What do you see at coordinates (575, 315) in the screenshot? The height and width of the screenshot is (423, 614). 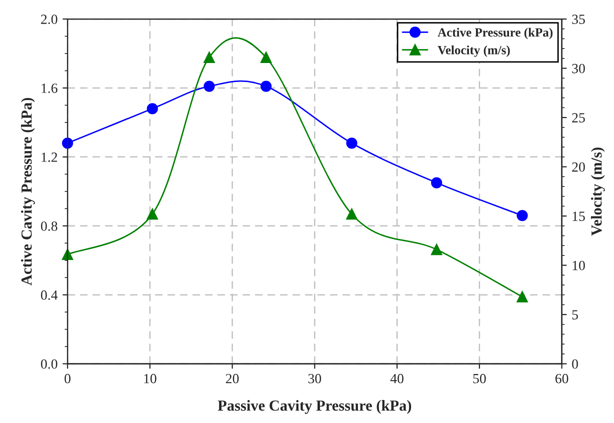 I see `y2-tick-label: 5` at bounding box center [575, 315].